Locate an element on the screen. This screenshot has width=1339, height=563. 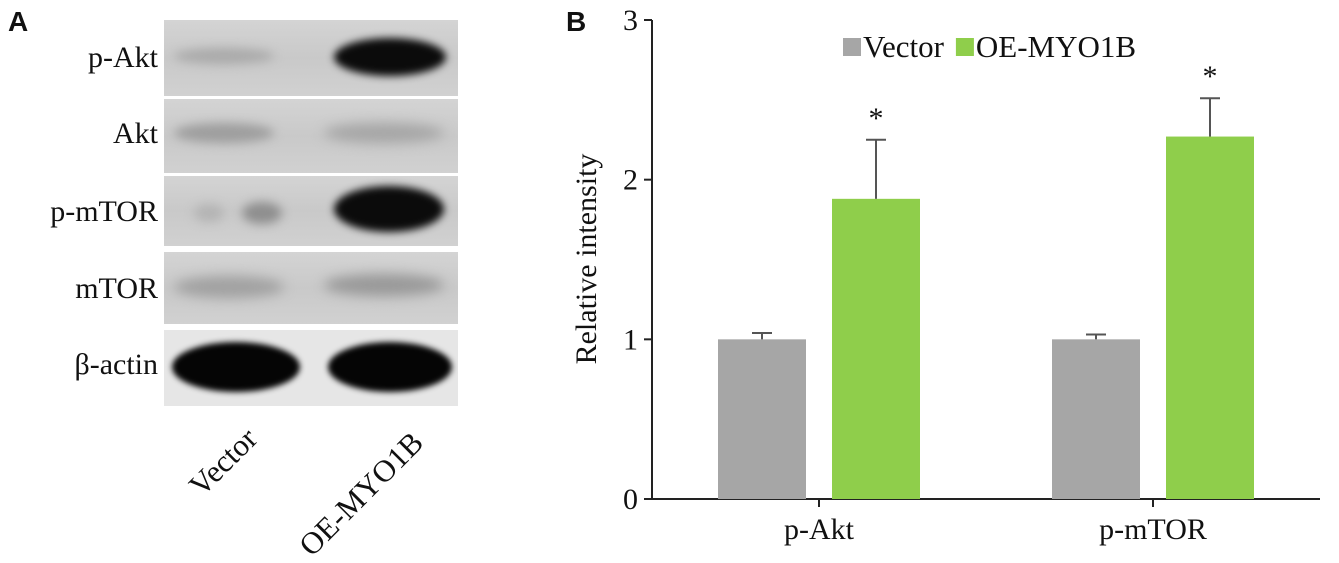
blot-row-labels: p-Akt Akt p-mTOR mTOR β-actin is located at coordinates (79, 200).